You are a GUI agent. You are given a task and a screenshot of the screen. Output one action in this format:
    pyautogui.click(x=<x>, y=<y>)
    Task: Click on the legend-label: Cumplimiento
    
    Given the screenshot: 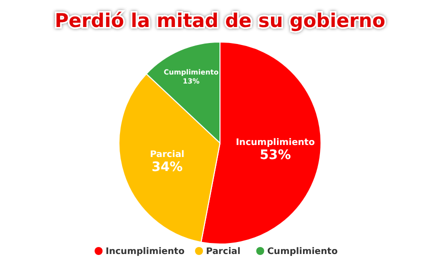 What is the action you would take?
    pyautogui.click(x=302, y=252)
    